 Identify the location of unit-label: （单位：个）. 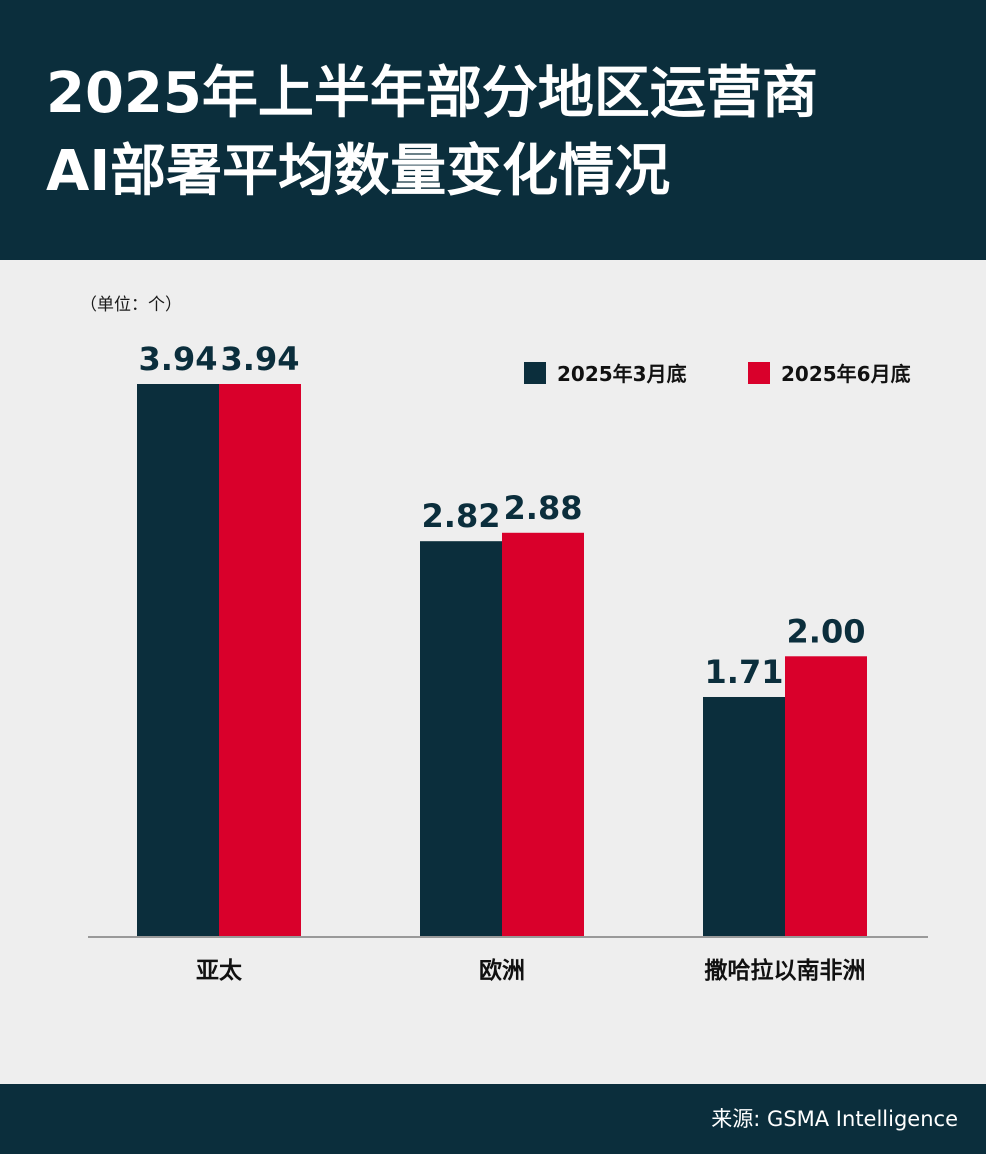
(131, 305).